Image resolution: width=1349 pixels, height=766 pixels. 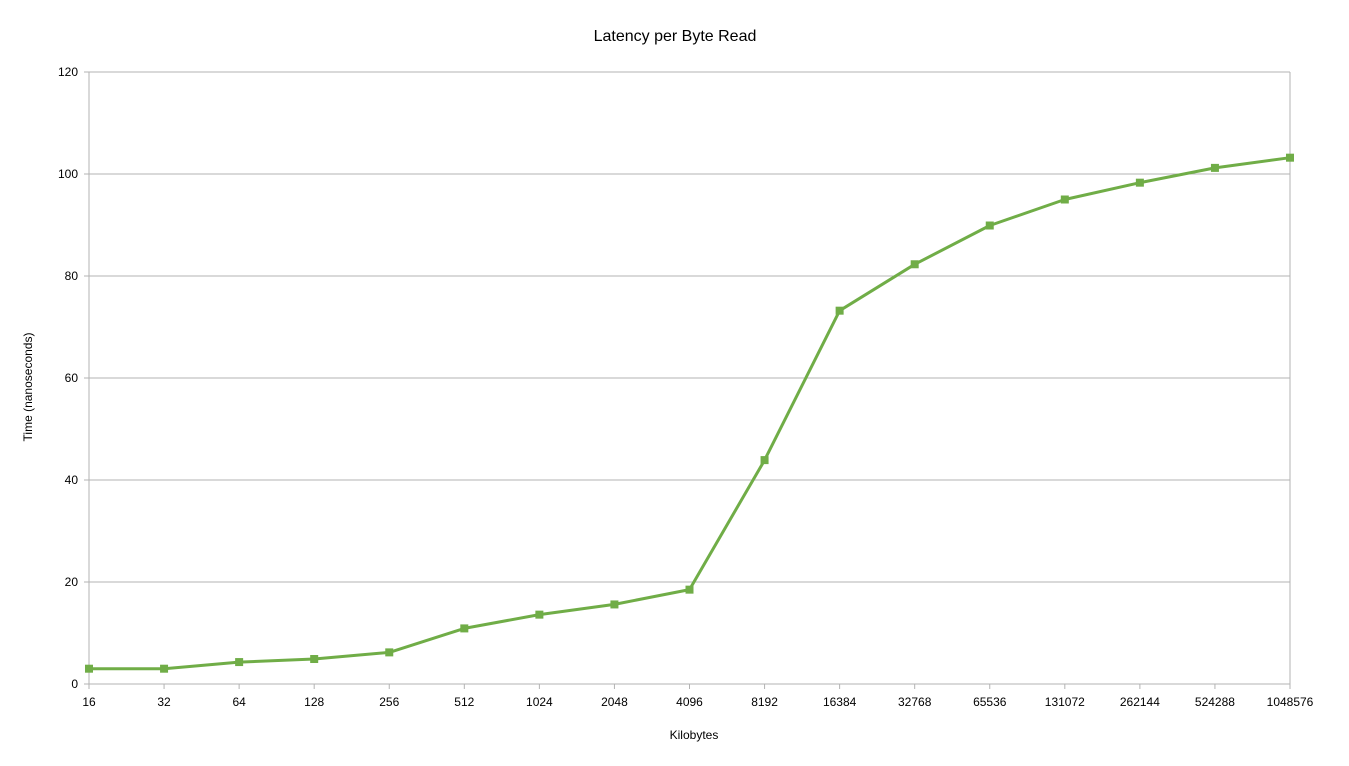 I want to click on y-axis-label: Time (nanoseconds), so click(x=28, y=387).